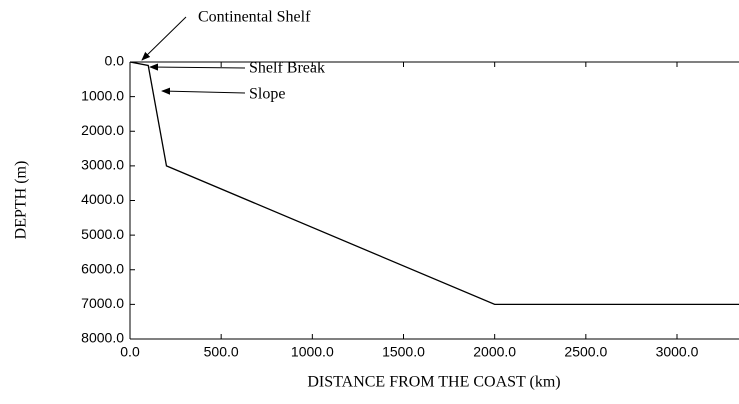 The width and height of the screenshot is (739, 404). What do you see at coordinates (585, 352) in the screenshot?
I see `x-tick-label: 2500.0` at bounding box center [585, 352].